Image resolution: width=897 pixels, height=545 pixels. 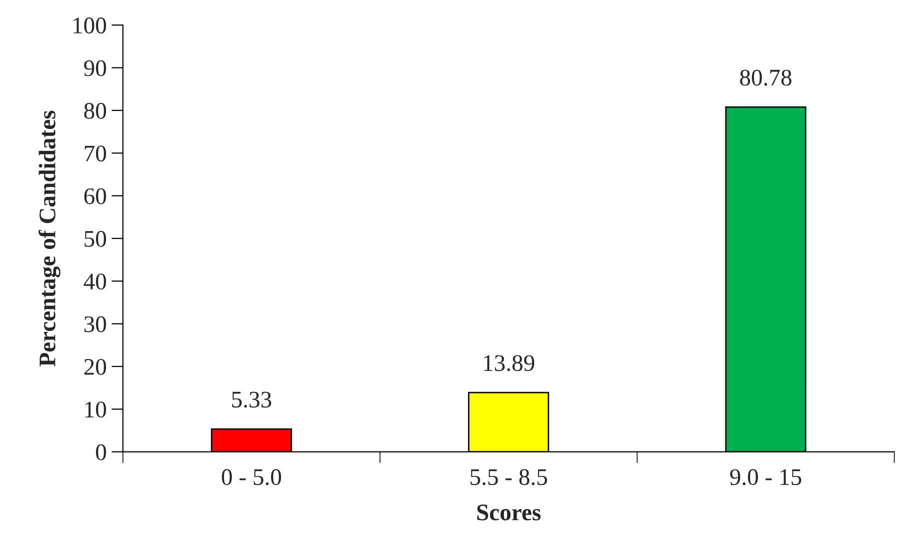 I want to click on y-tick-label: 10, so click(x=95, y=410).